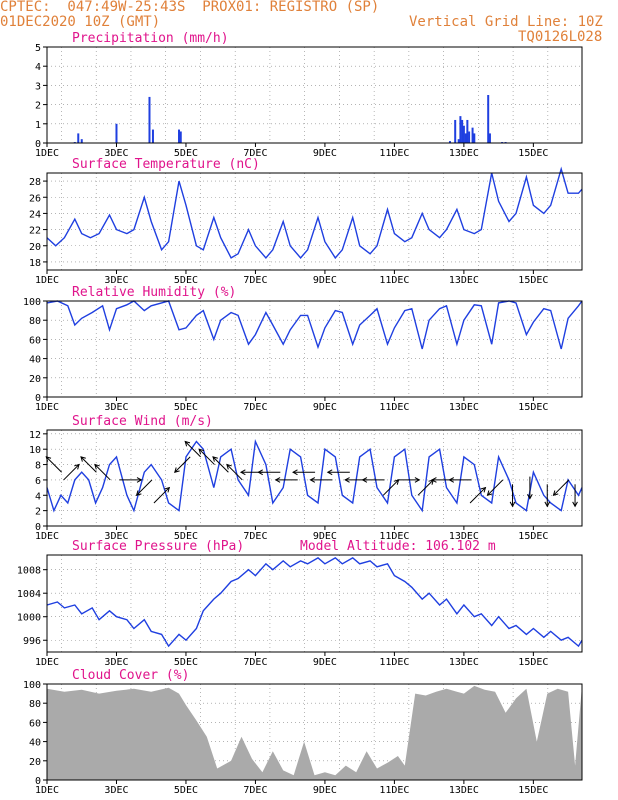  I want to click on y-tick-label: 26, so click(35, 198).